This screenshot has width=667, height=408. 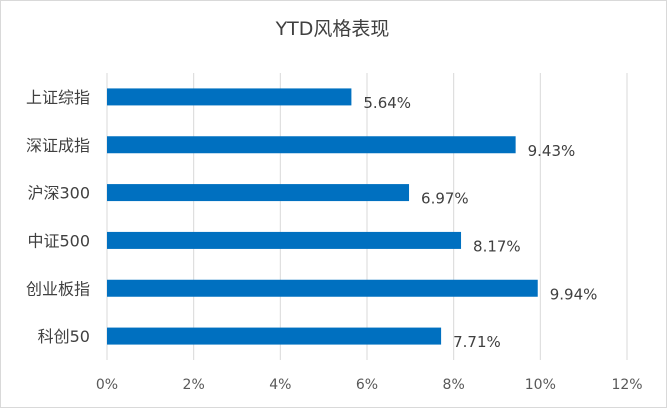 What do you see at coordinates (477, 342) in the screenshot?
I see `data-label: 7.71%` at bounding box center [477, 342].